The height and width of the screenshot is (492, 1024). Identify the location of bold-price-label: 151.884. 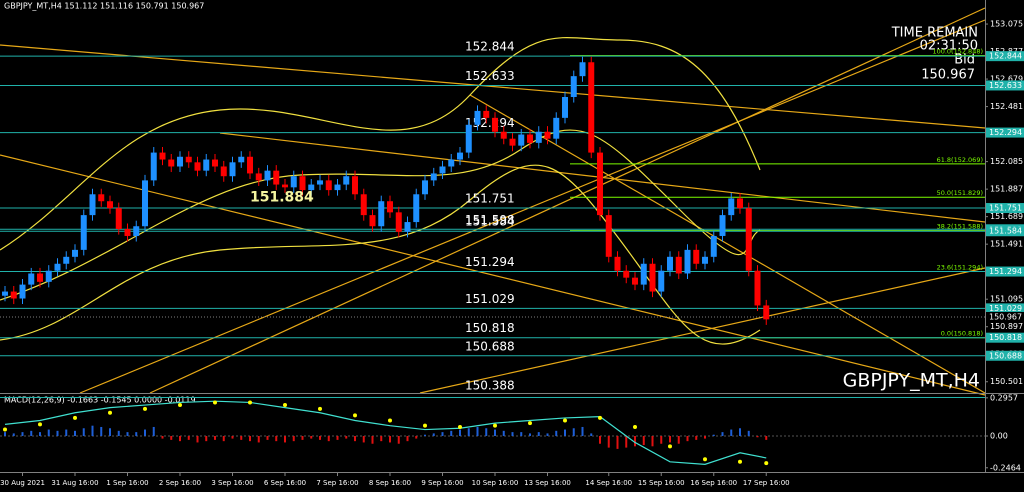
(282, 198).